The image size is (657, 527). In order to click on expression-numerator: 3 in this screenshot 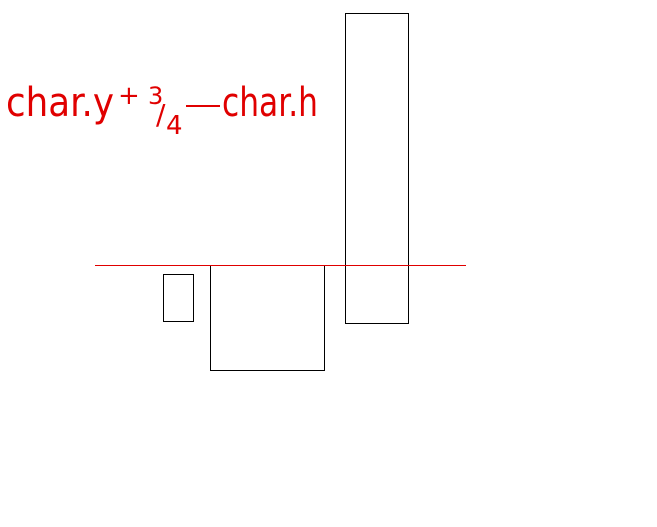, I will do `click(155, 96)`.